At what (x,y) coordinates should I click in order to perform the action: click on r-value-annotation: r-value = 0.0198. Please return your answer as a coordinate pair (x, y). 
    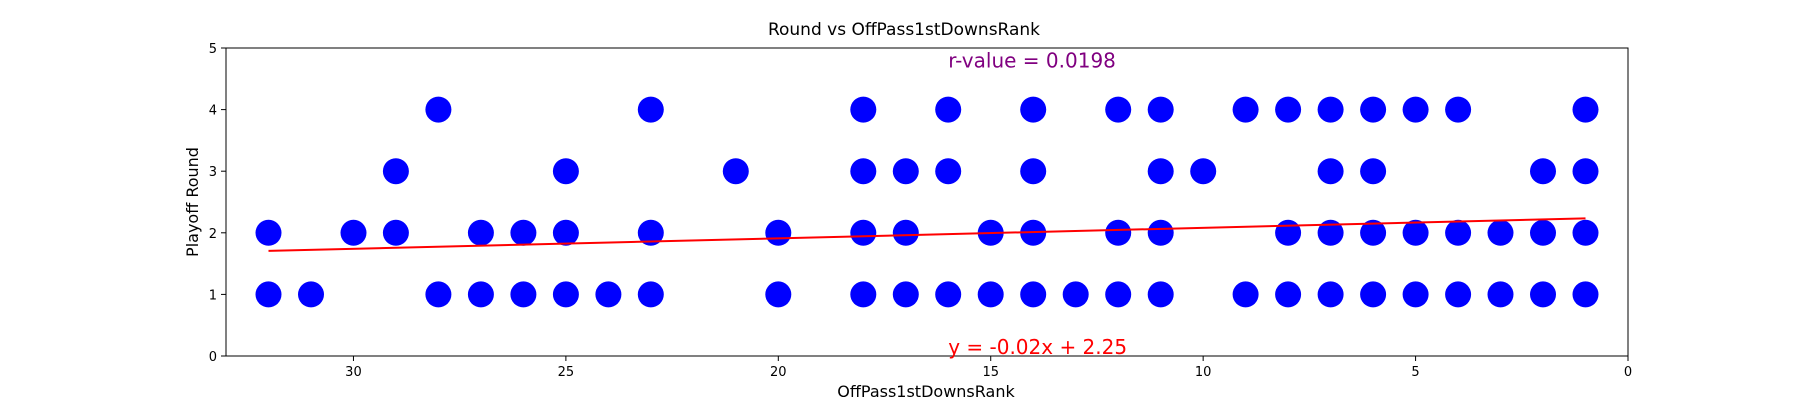
    Looking at the image, I should click on (1032, 60).